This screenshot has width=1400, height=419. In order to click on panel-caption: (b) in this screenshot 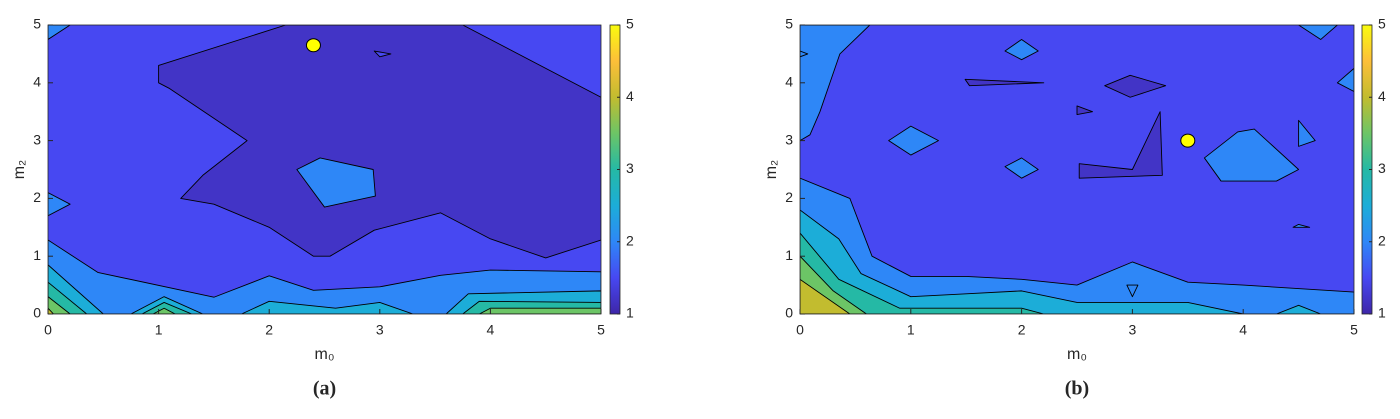, I will do `click(1077, 389)`.